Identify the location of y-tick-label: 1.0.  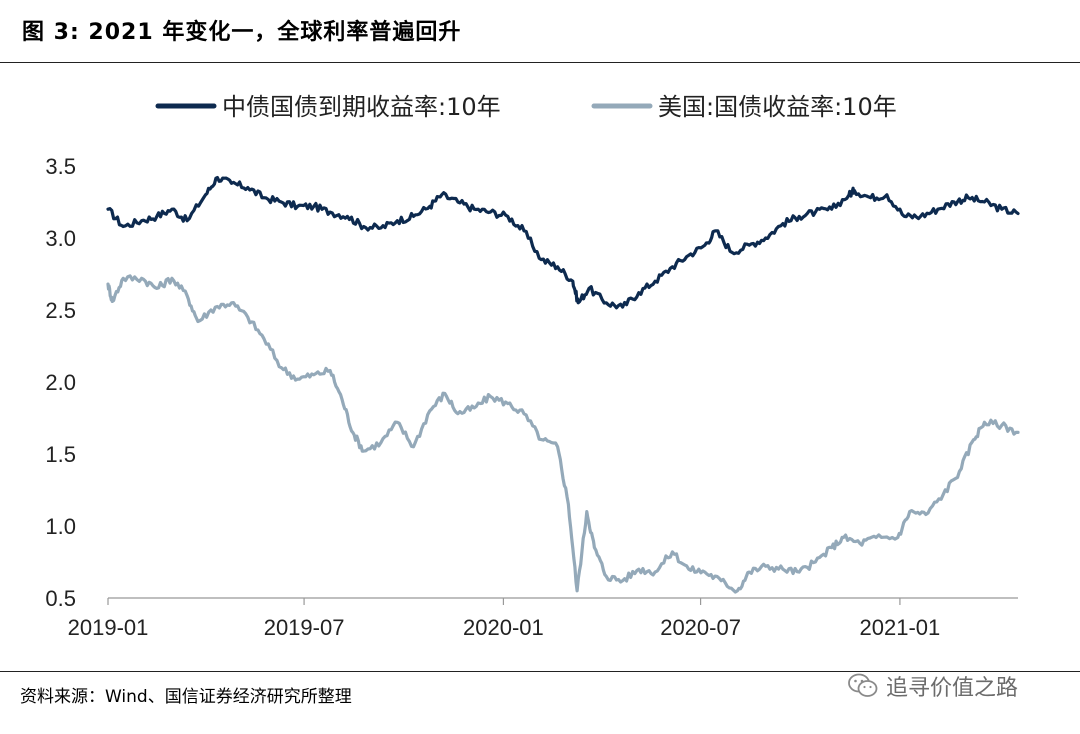
(60, 526).